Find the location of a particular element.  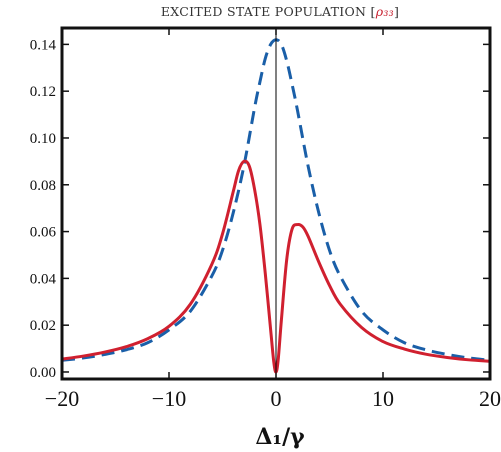

y-tick-label: 0.04 is located at coordinates (43, 279).